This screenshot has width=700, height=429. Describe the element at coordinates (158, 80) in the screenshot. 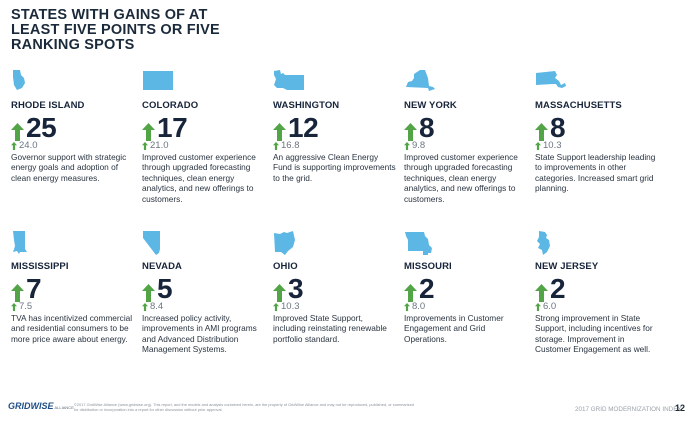

I see `colorado-map-icon` at that location.